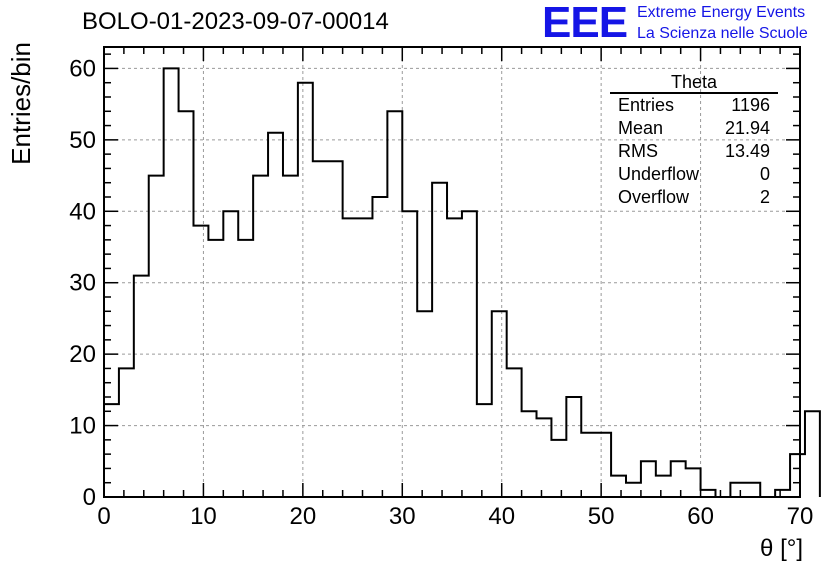 The height and width of the screenshot is (572, 836). Describe the element at coordinates (700, 516) in the screenshot. I see `x-tick-label: 60` at that location.